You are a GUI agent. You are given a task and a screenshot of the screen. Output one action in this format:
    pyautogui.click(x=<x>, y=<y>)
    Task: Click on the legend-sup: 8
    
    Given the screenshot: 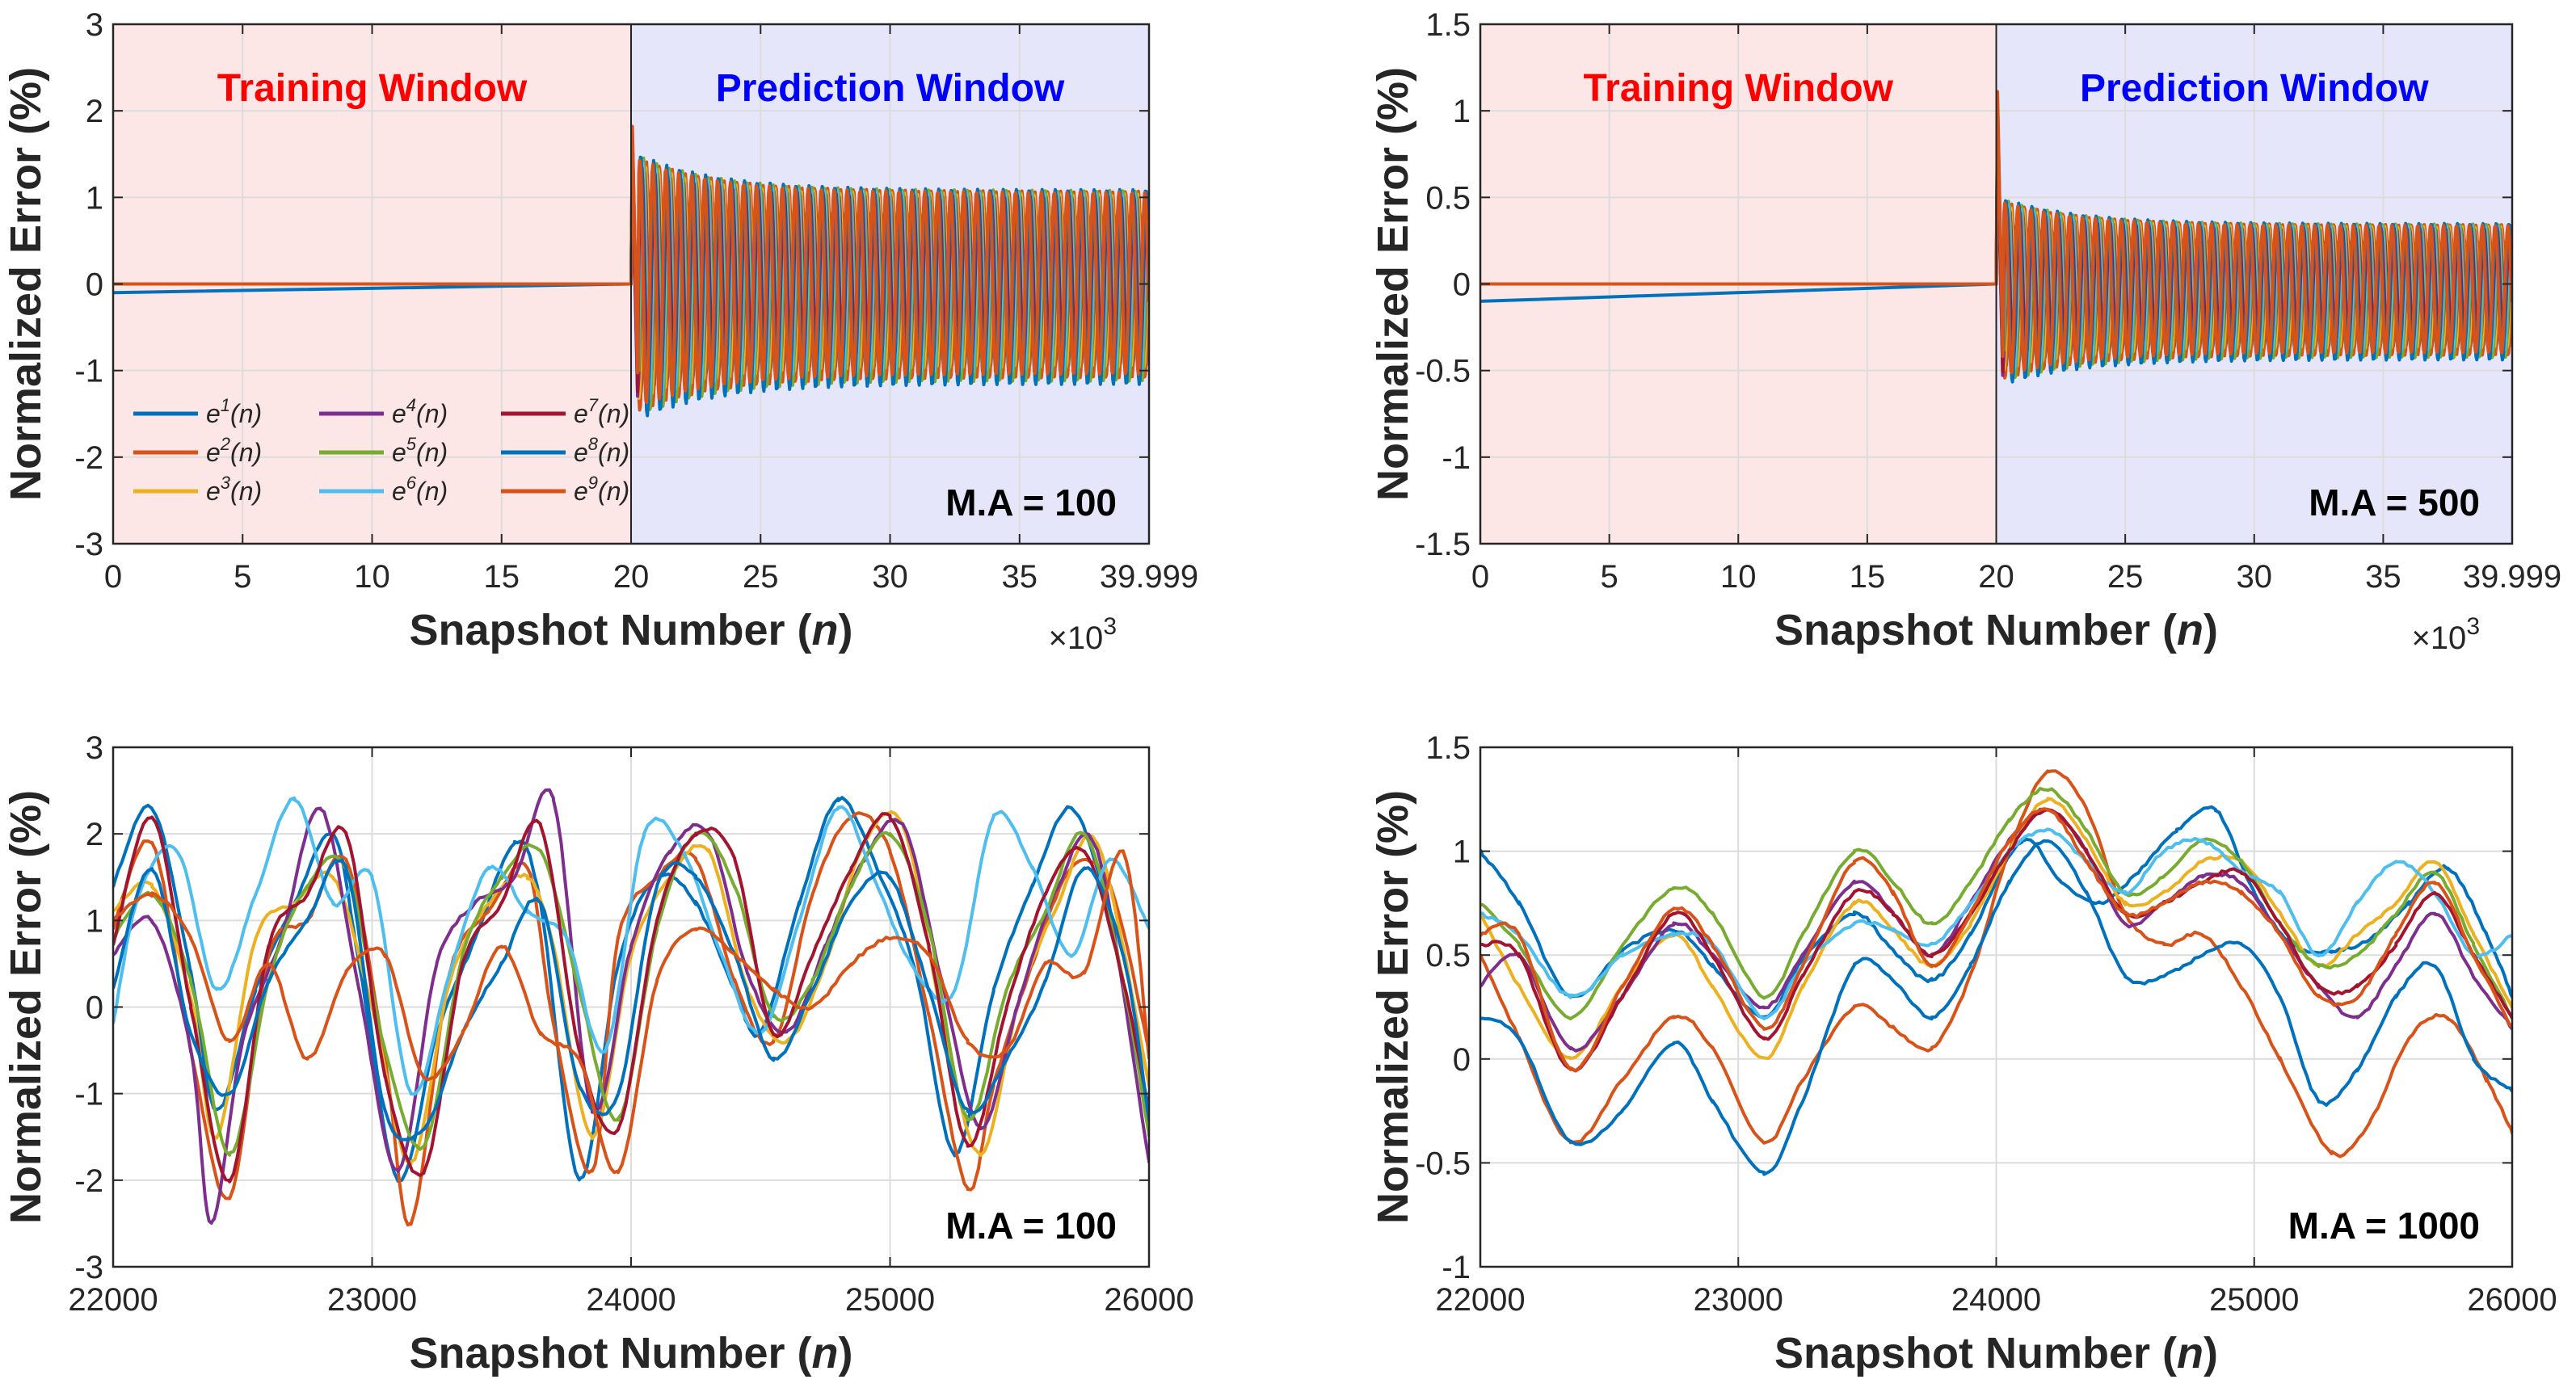 What is the action you would take?
    pyautogui.click(x=593, y=444)
    